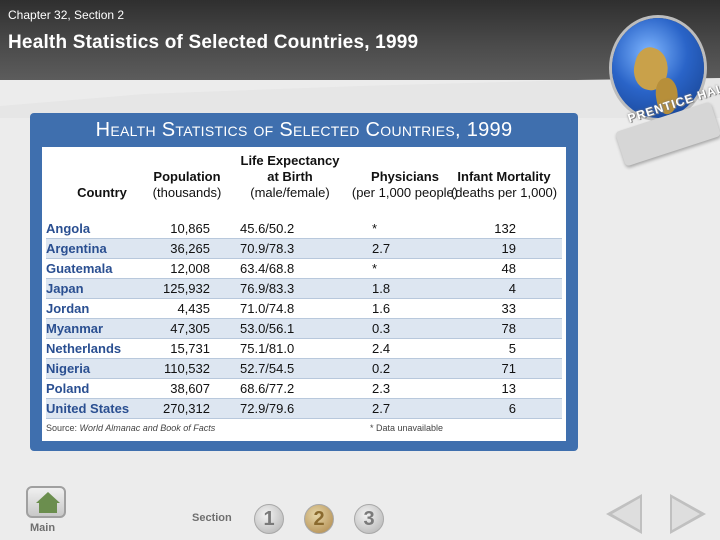 Image resolution: width=720 pixels, height=540 pixels. Describe the element at coordinates (269, 519) in the screenshot. I see `section-1-button: 1` at that location.